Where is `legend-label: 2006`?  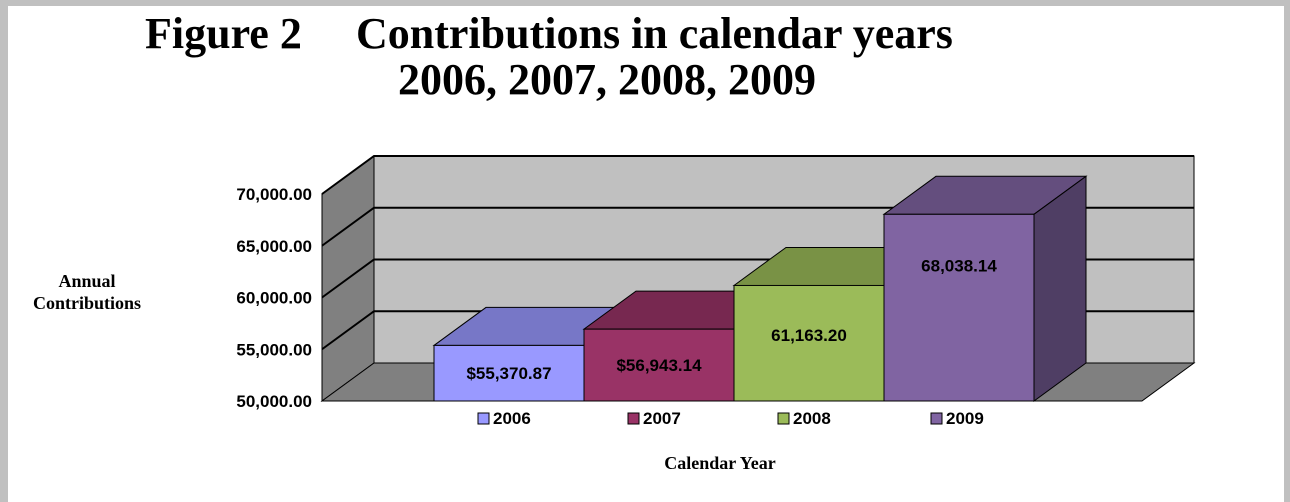
legend-label: 2006 is located at coordinates (512, 418).